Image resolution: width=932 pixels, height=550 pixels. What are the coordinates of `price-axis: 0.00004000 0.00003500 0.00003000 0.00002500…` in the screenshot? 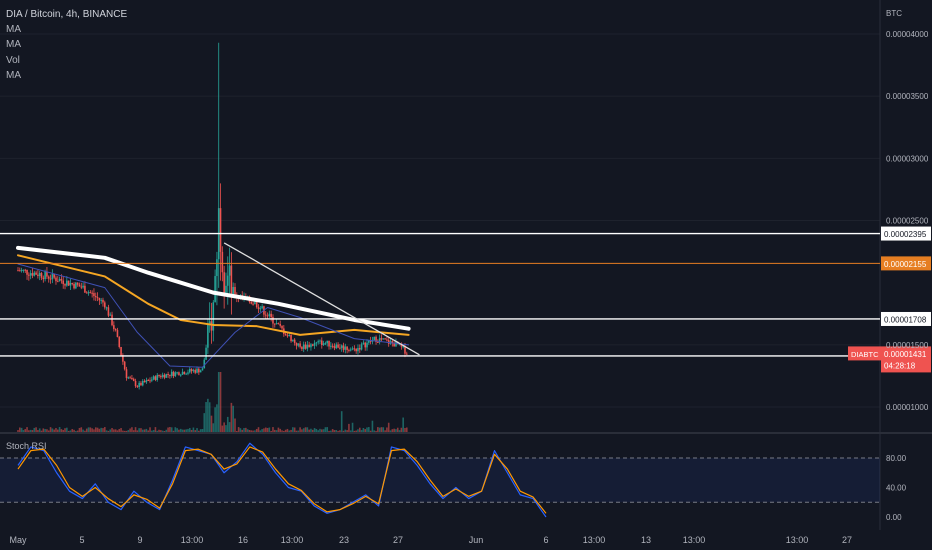 It's located at (907, 221).